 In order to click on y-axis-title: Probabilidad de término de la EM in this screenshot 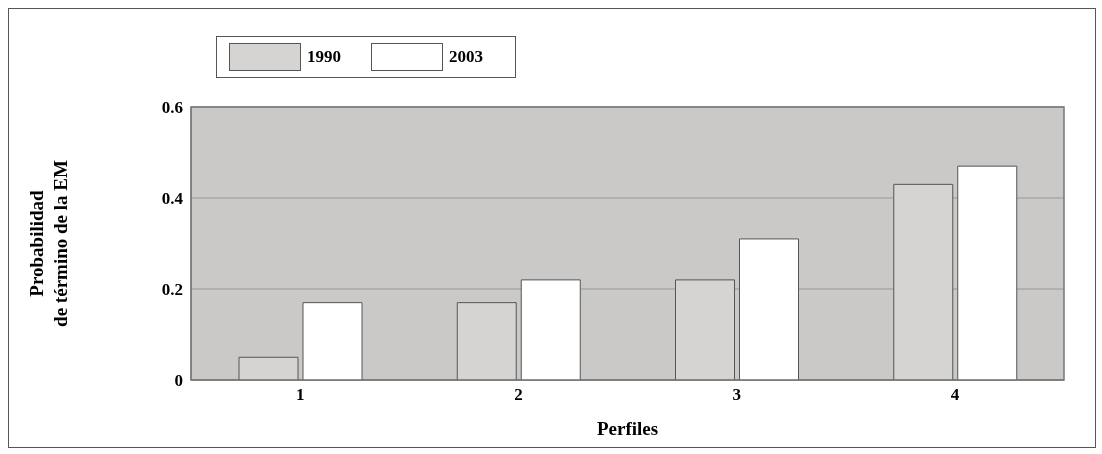, I will do `click(48, 243)`.